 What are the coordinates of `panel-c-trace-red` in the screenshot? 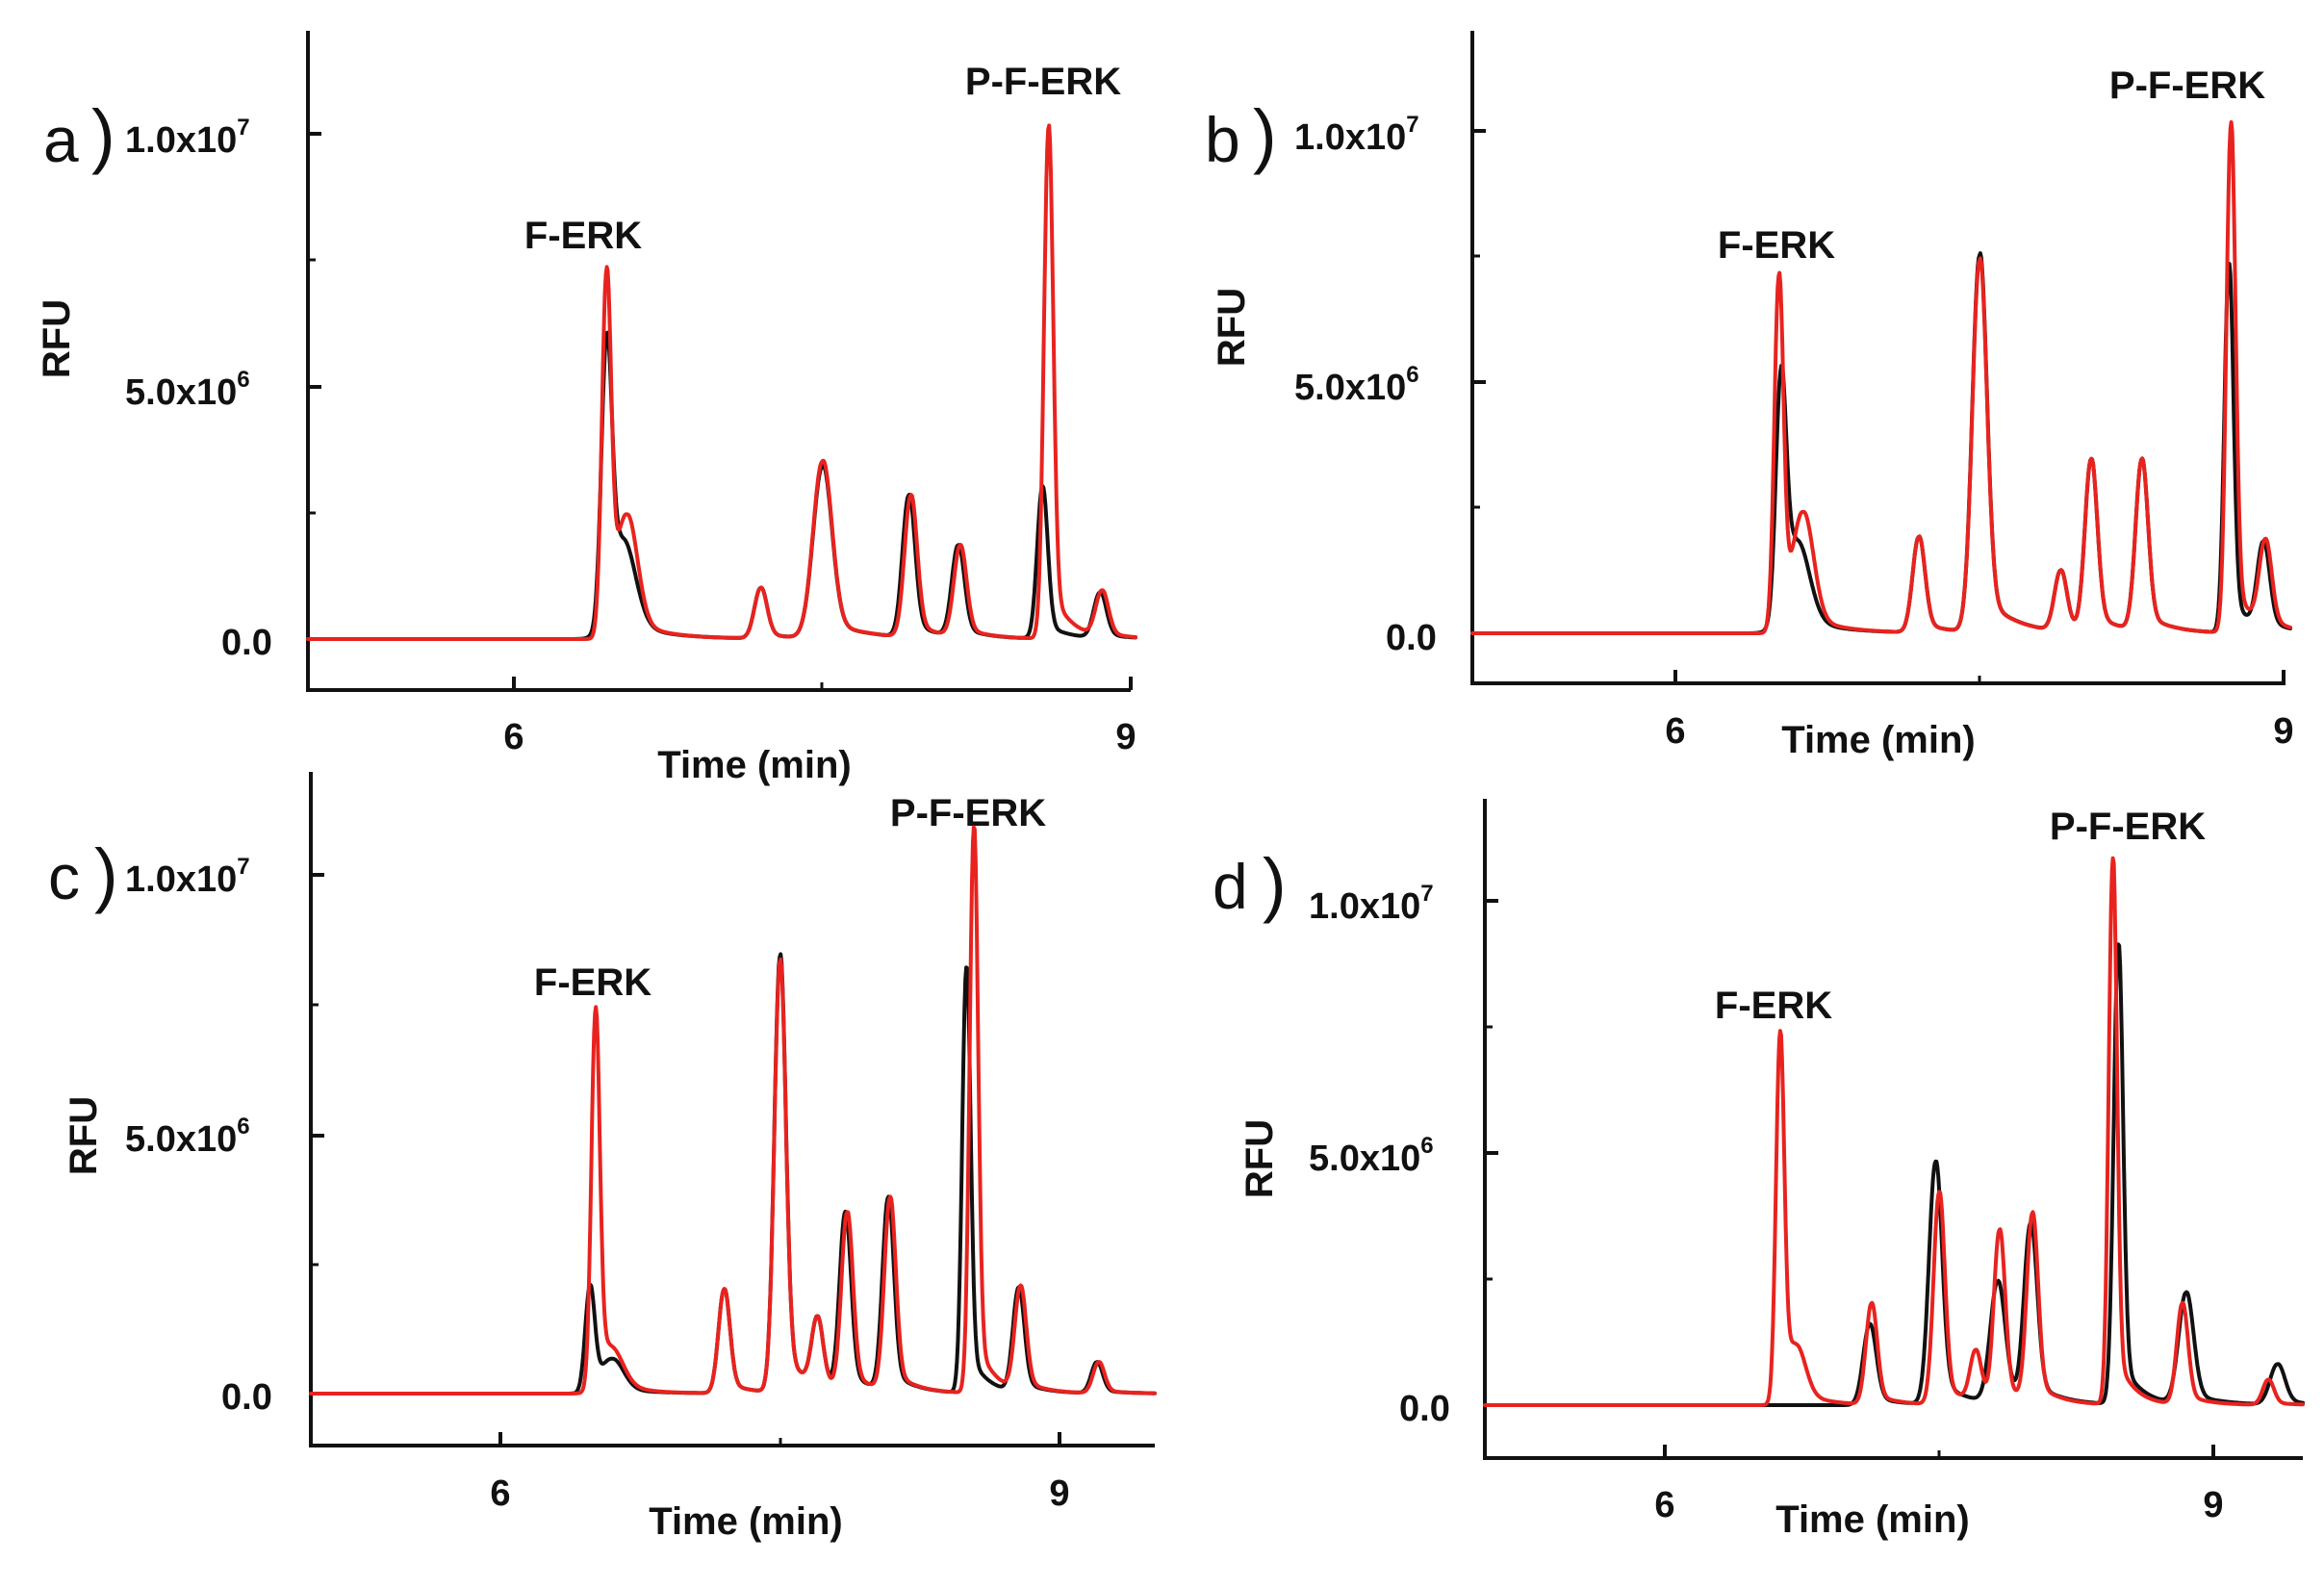 It's located at (733, 1110).